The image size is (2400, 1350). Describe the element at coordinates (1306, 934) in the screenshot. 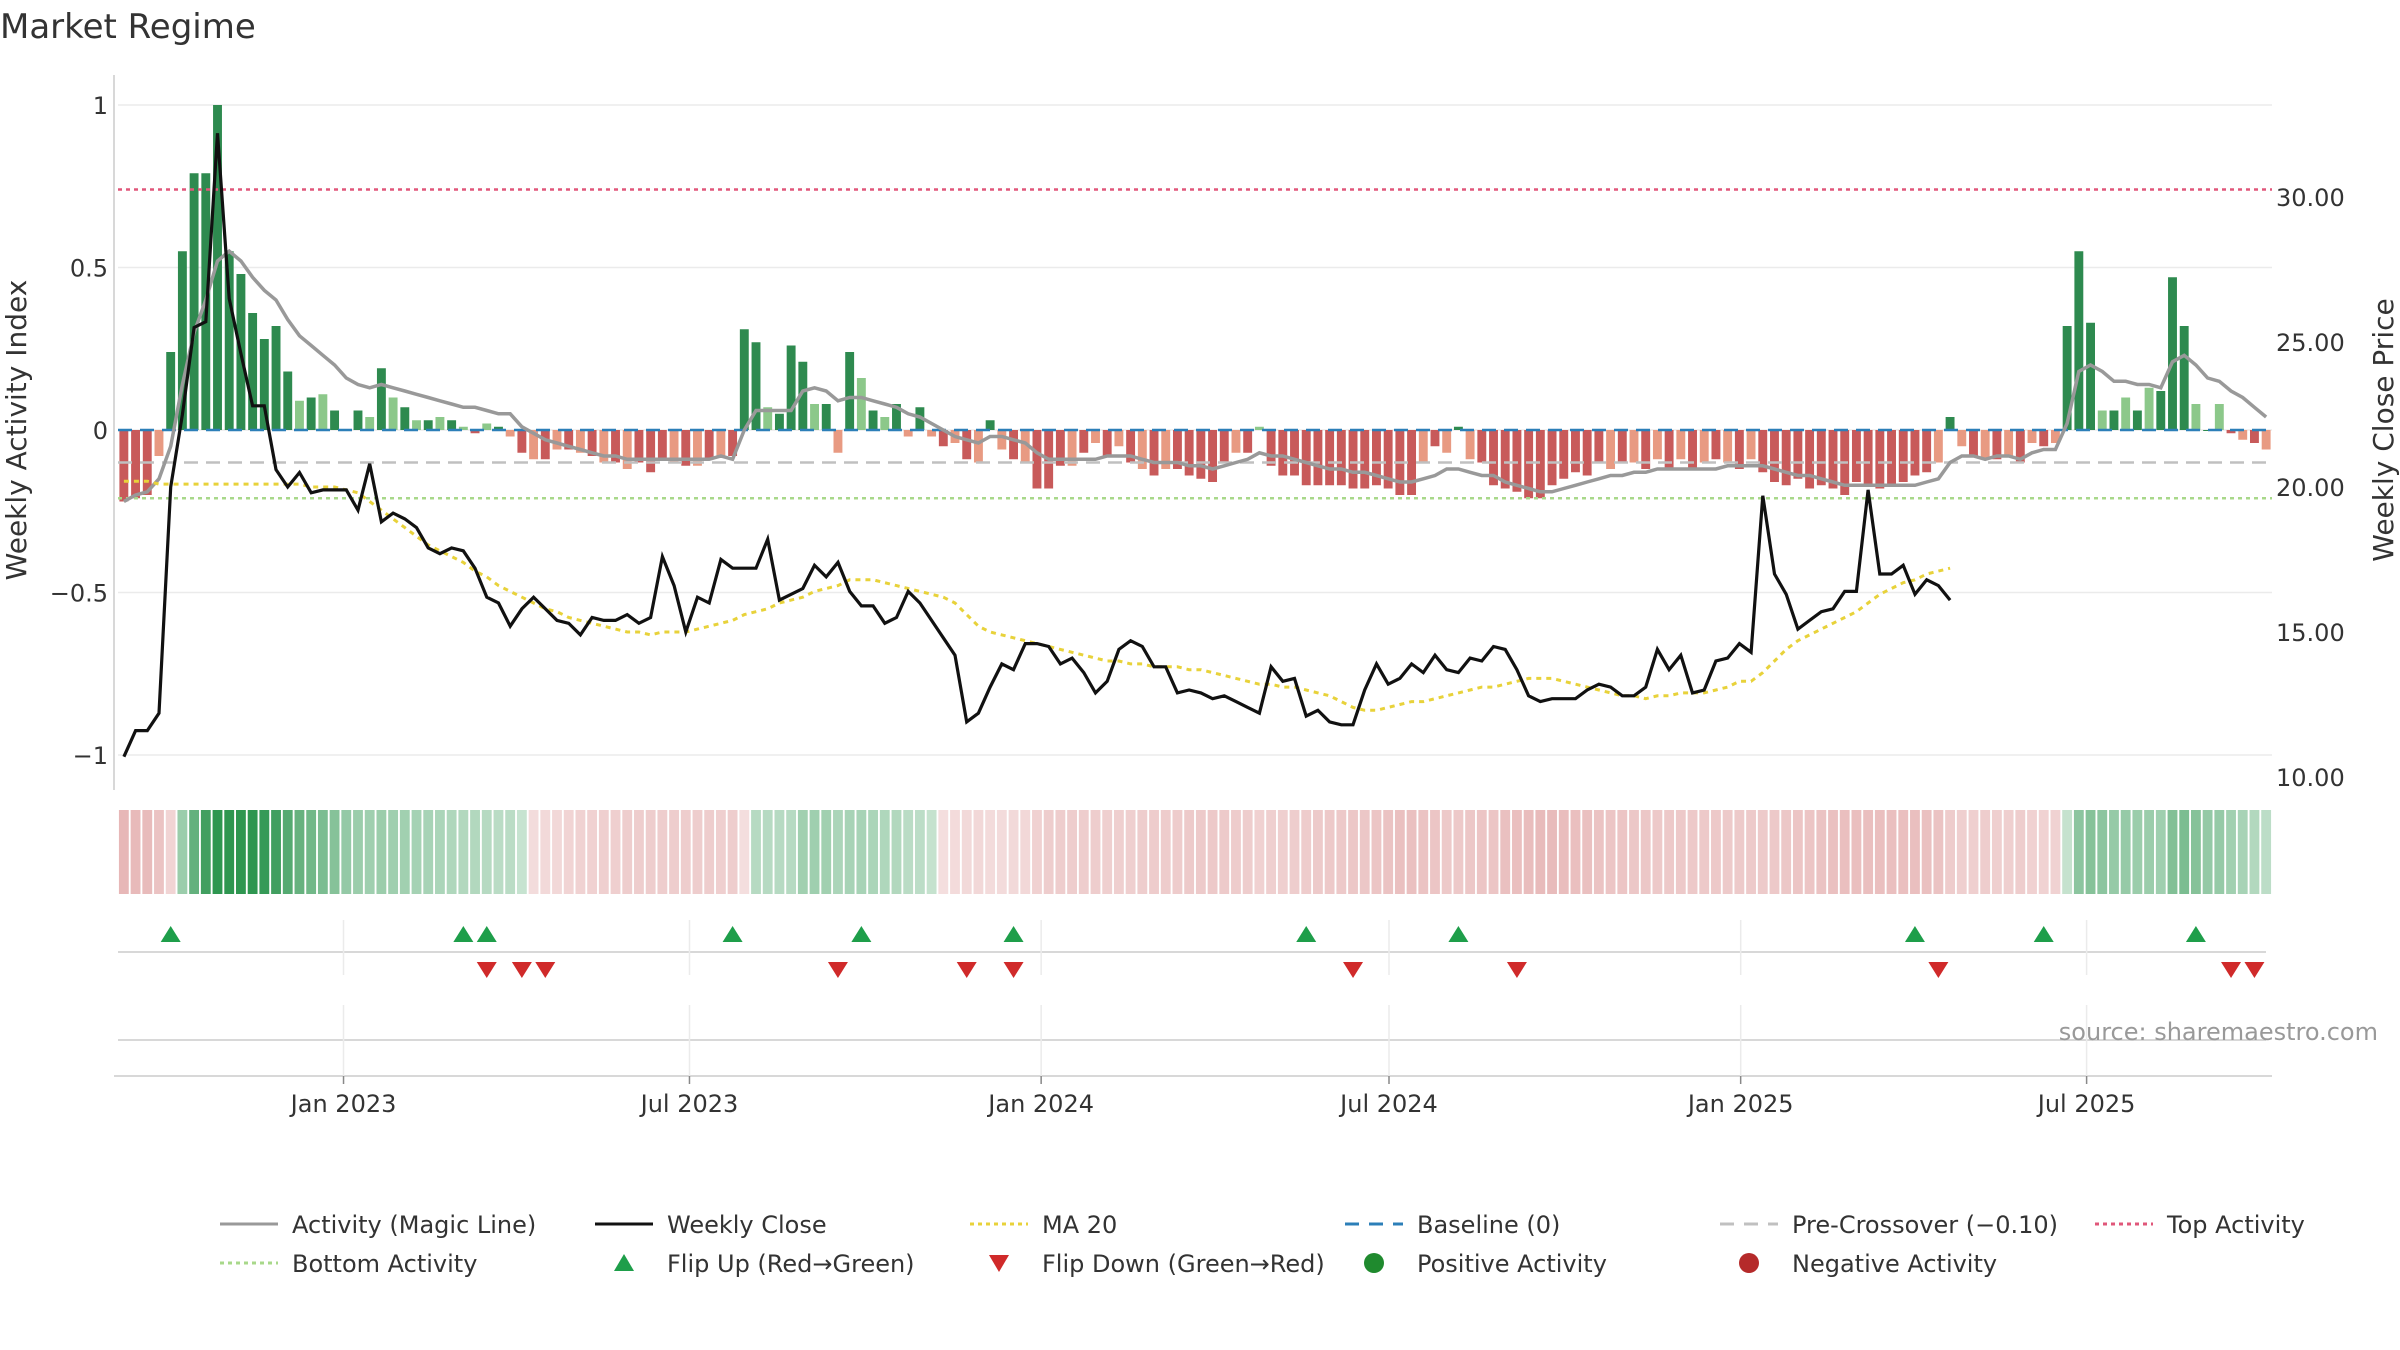

I see `flip-up-marker` at that location.